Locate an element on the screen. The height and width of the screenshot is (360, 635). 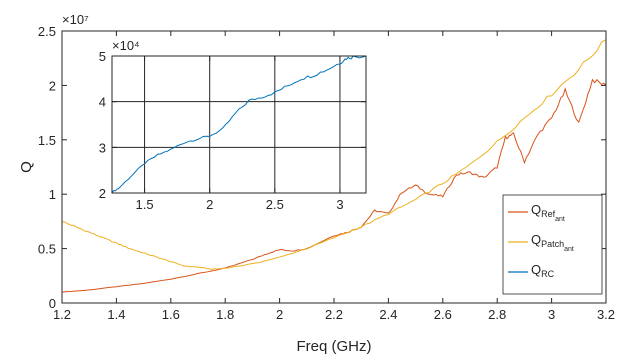
legend: QRefant QPatchant QRC is located at coordinates (552, 244).